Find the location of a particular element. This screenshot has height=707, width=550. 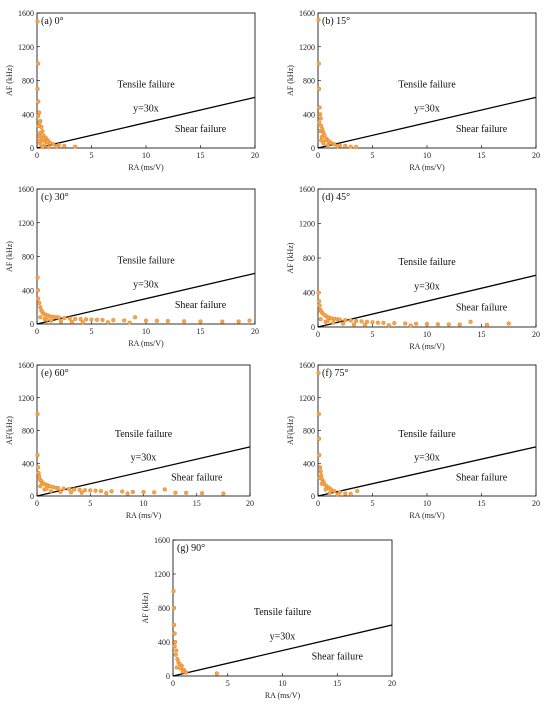

y-axis-label: AF(kHz) is located at coordinates (290, 430).